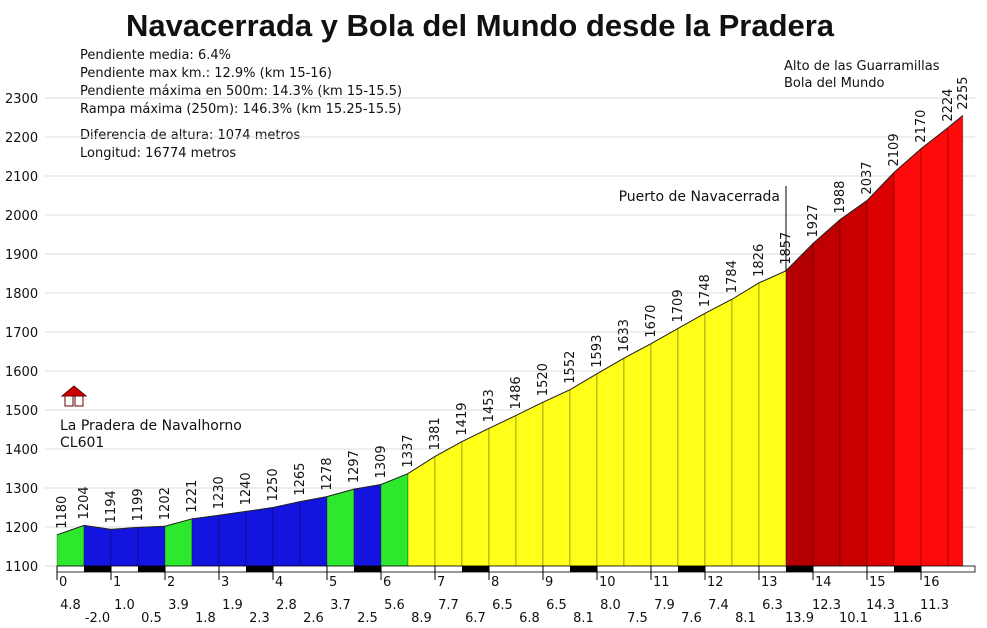 Image resolution: width=987 pixels, height=628 pixels. Describe the element at coordinates (124, 605) in the screenshot. I see `gradient-label: 1.0` at that location.